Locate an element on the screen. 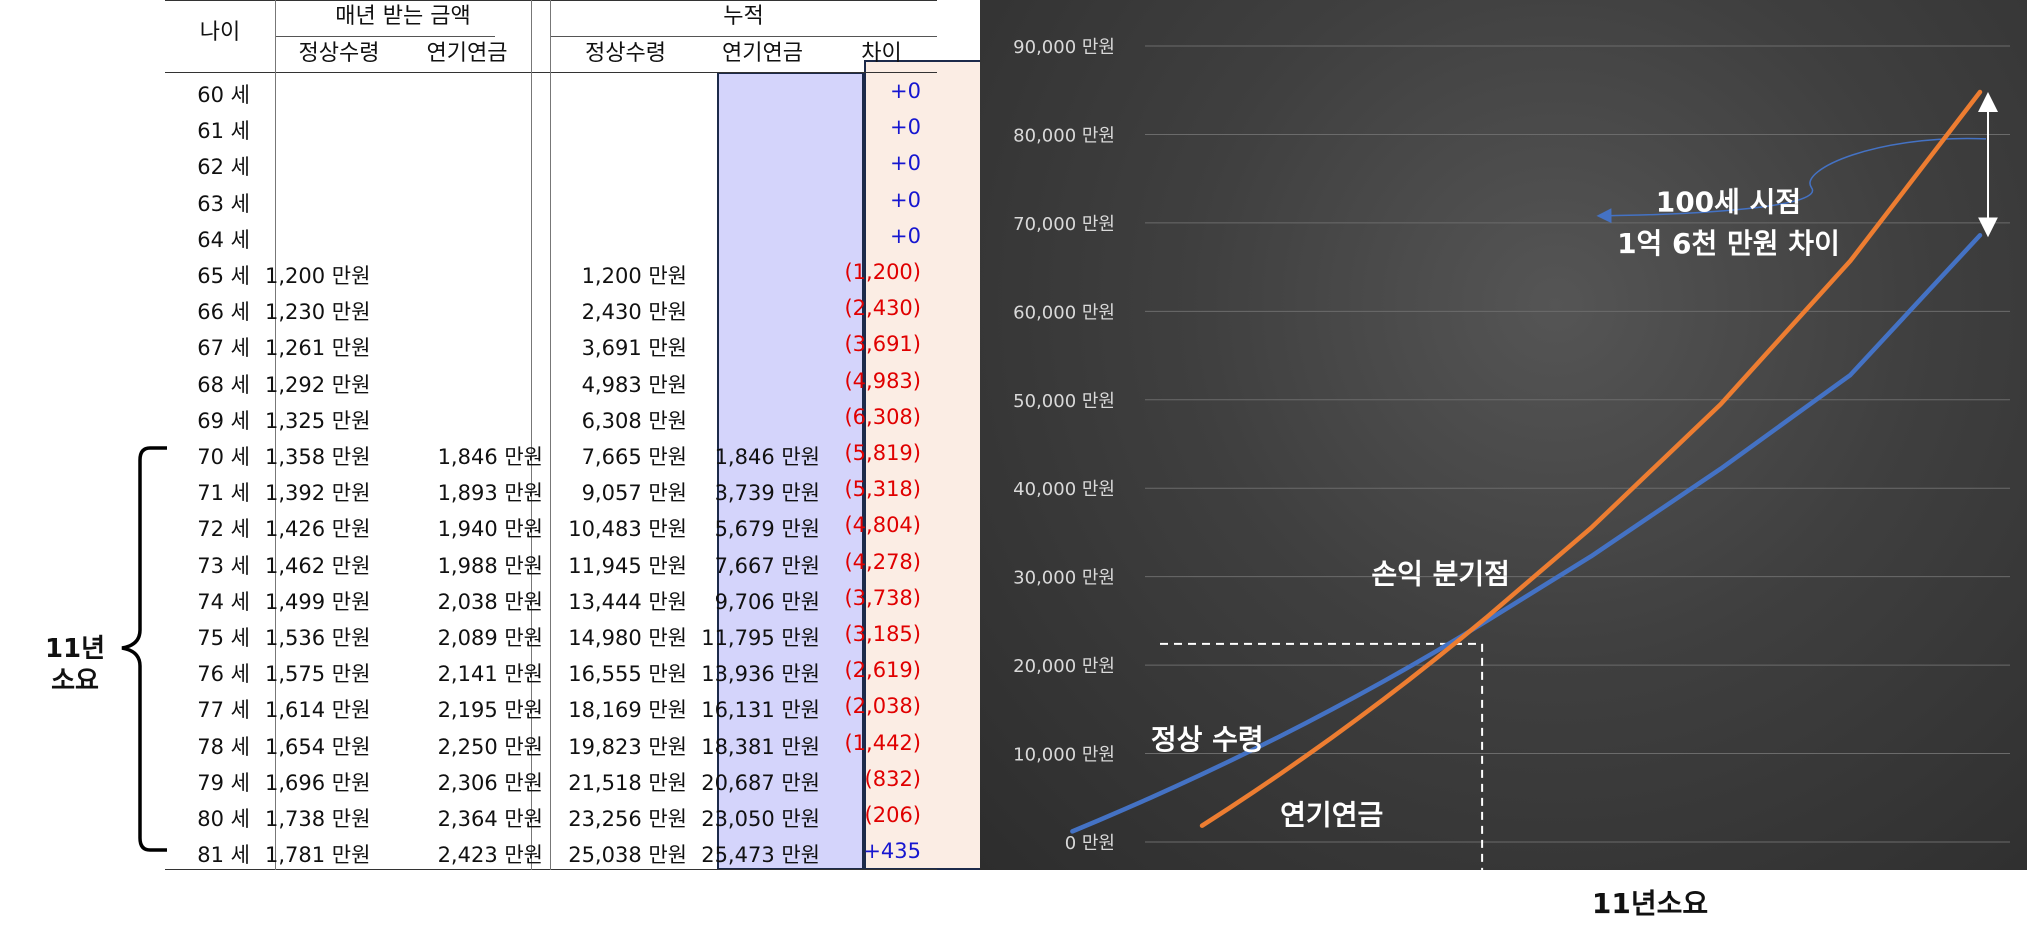 The width and height of the screenshot is (2027, 939). row-annual-deferred: 2,038 만원 is located at coordinates (490, 601).